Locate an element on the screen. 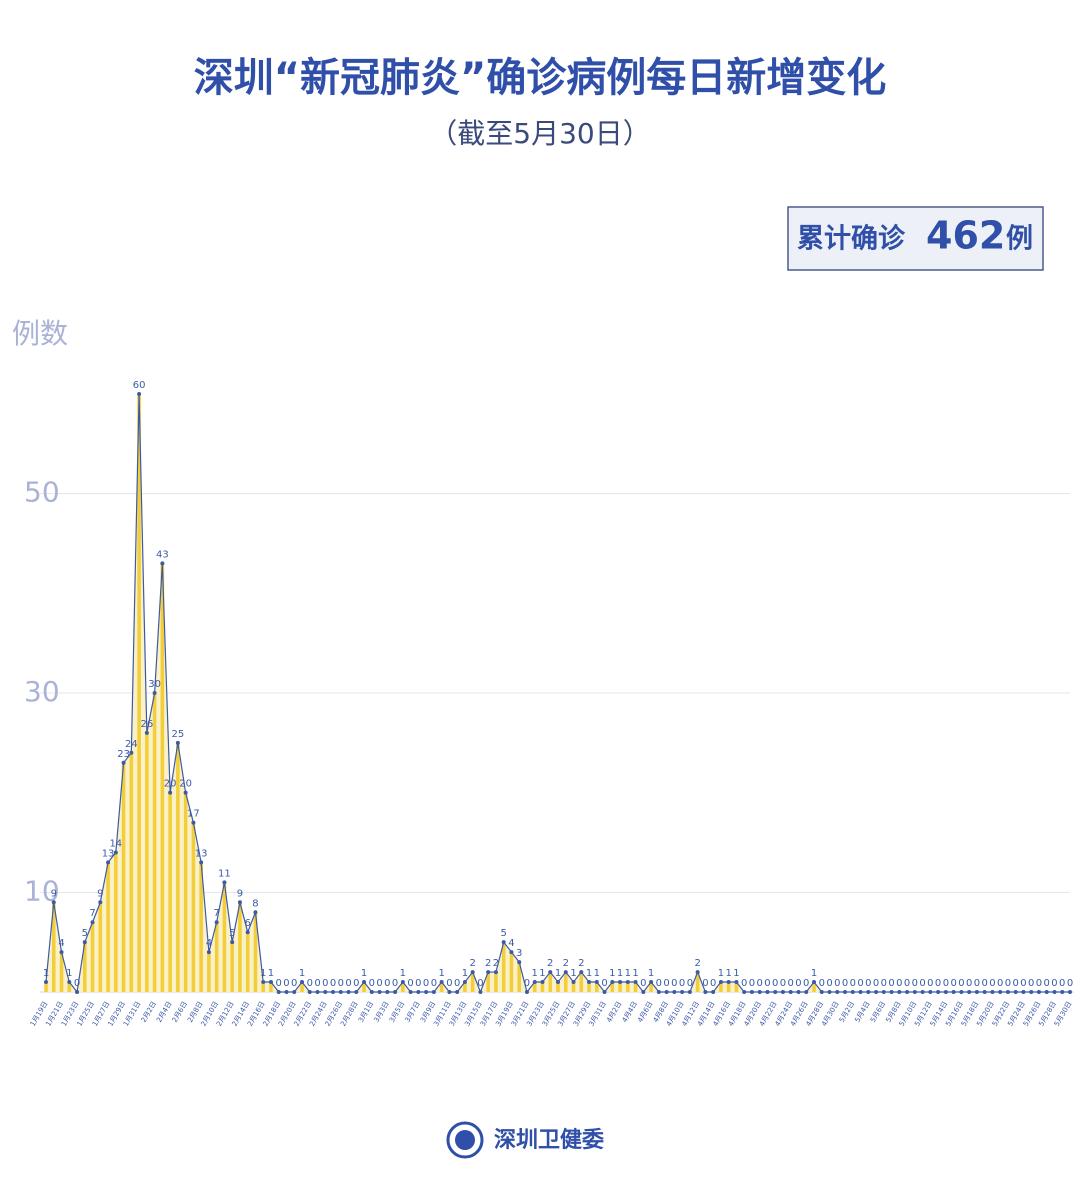 The width and height of the screenshot is (1080, 1188). data-label: 30 is located at coordinates (154, 684).